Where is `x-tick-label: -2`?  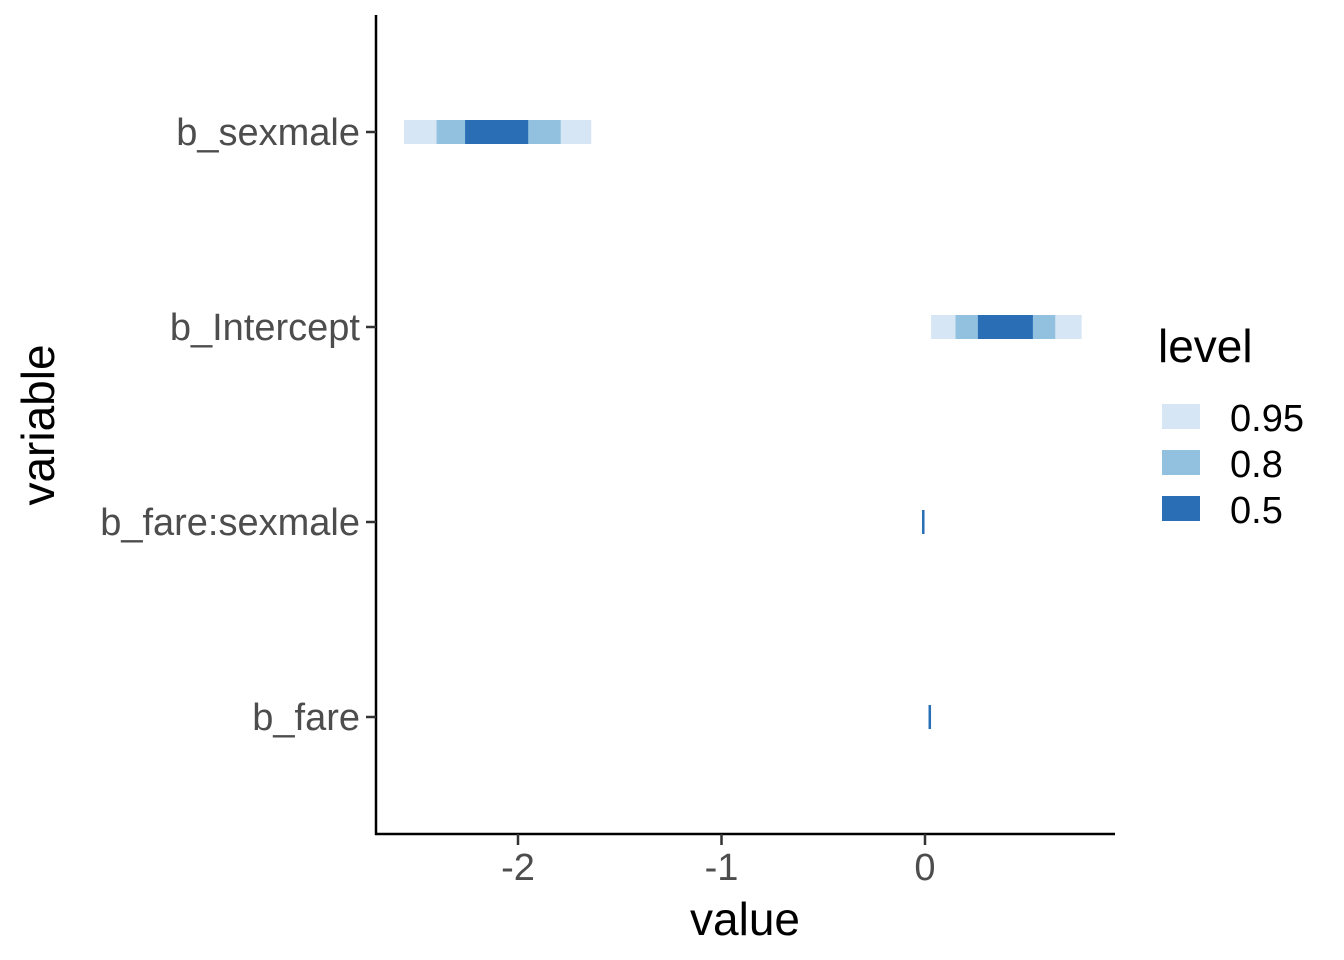 x-tick-label: -2 is located at coordinates (518, 868).